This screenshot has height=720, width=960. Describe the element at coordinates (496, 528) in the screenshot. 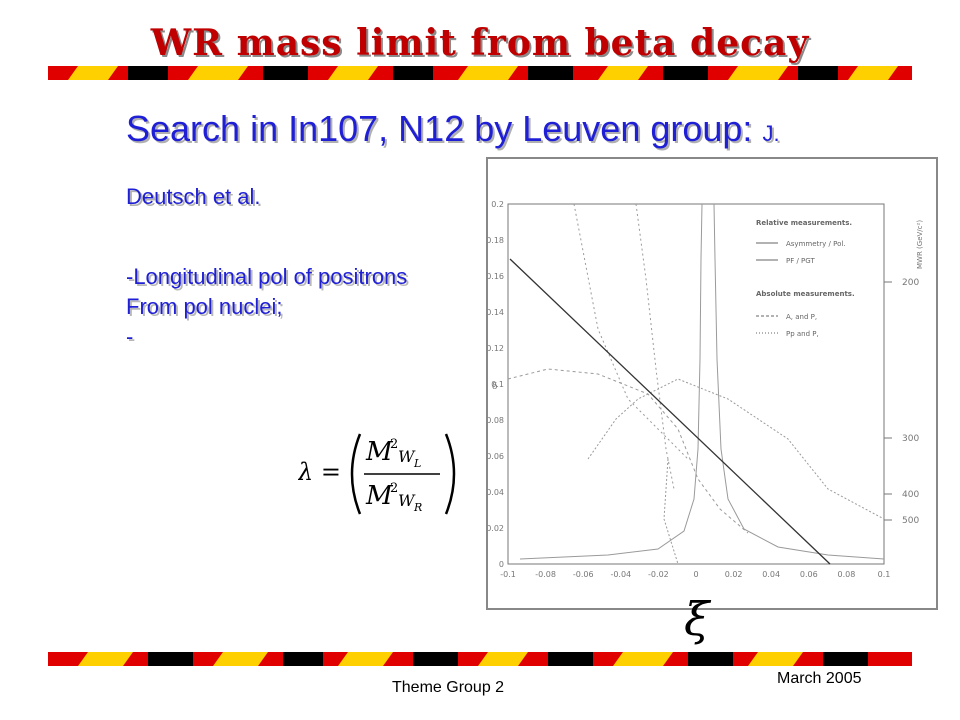

I see `y-tick-label: 0.02` at that location.